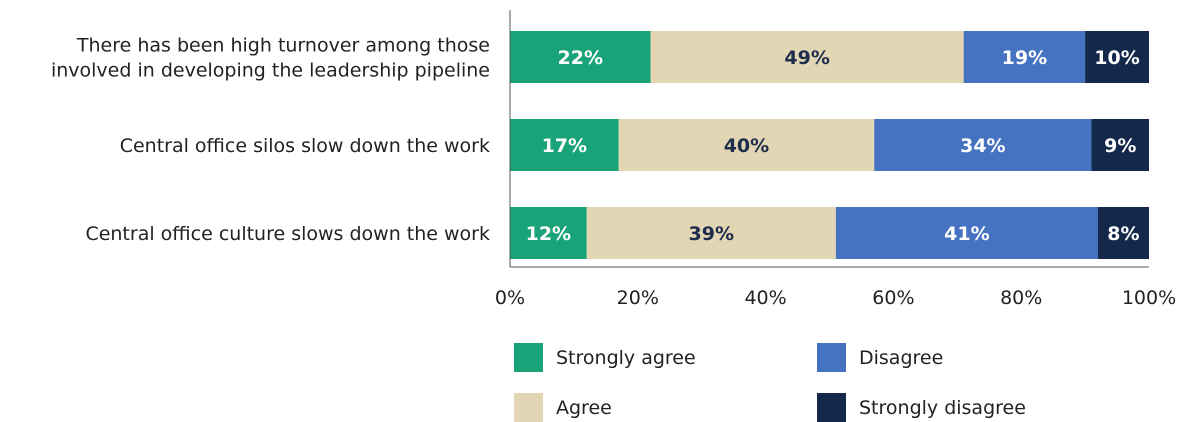 The width and height of the screenshot is (1178, 422). What do you see at coordinates (893, 298) in the screenshot?
I see `x-tick-label: 60%` at bounding box center [893, 298].